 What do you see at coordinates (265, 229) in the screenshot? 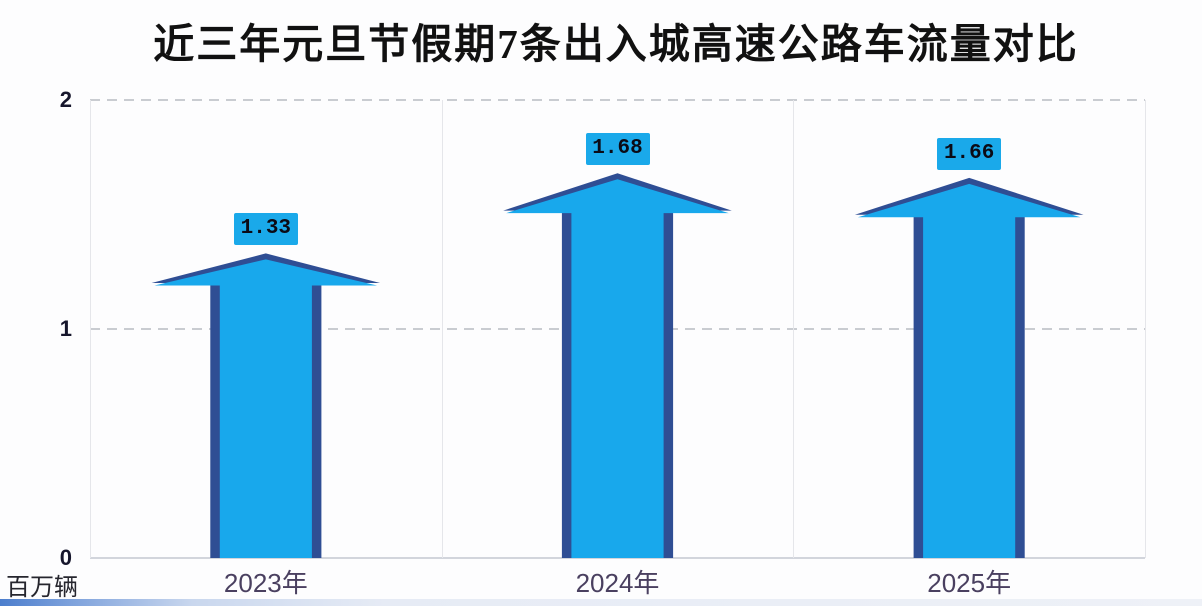
I see `data-label-2023年: 1.33` at bounding box center [265, 229].